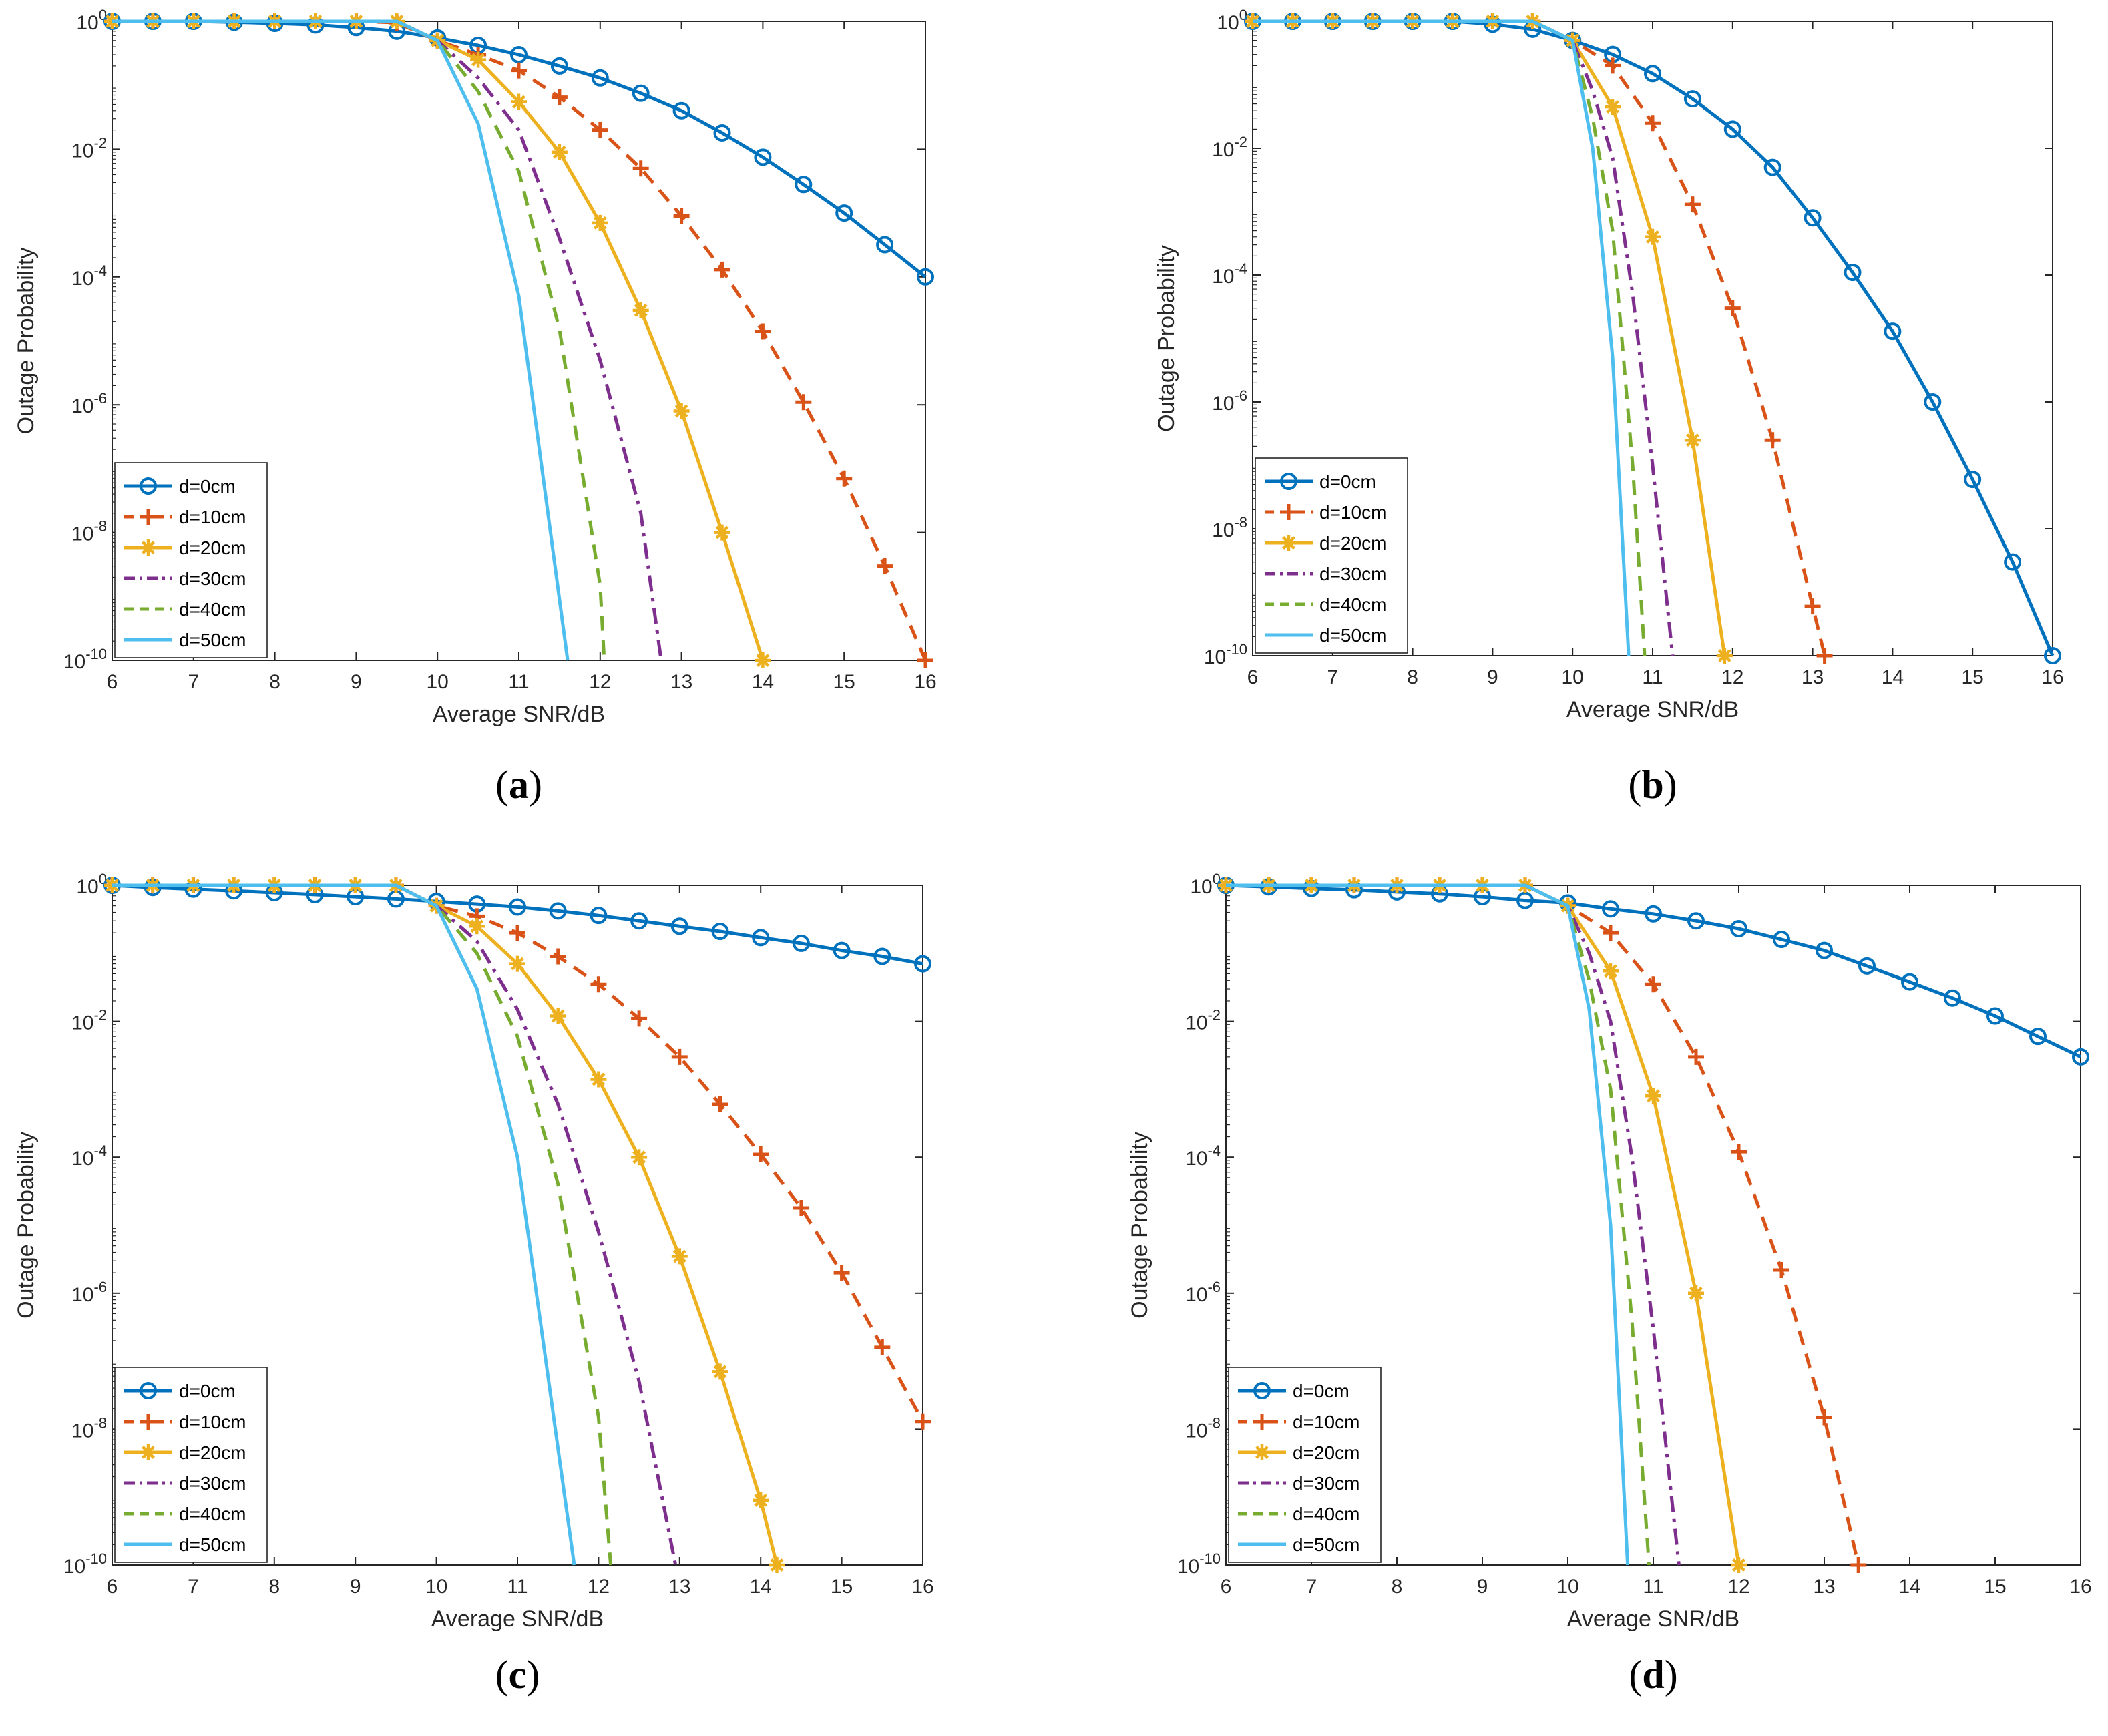 The width and height of the screenshot is (2108, 1736). I want to click on panel-caption: (c), so click(517, 1675).